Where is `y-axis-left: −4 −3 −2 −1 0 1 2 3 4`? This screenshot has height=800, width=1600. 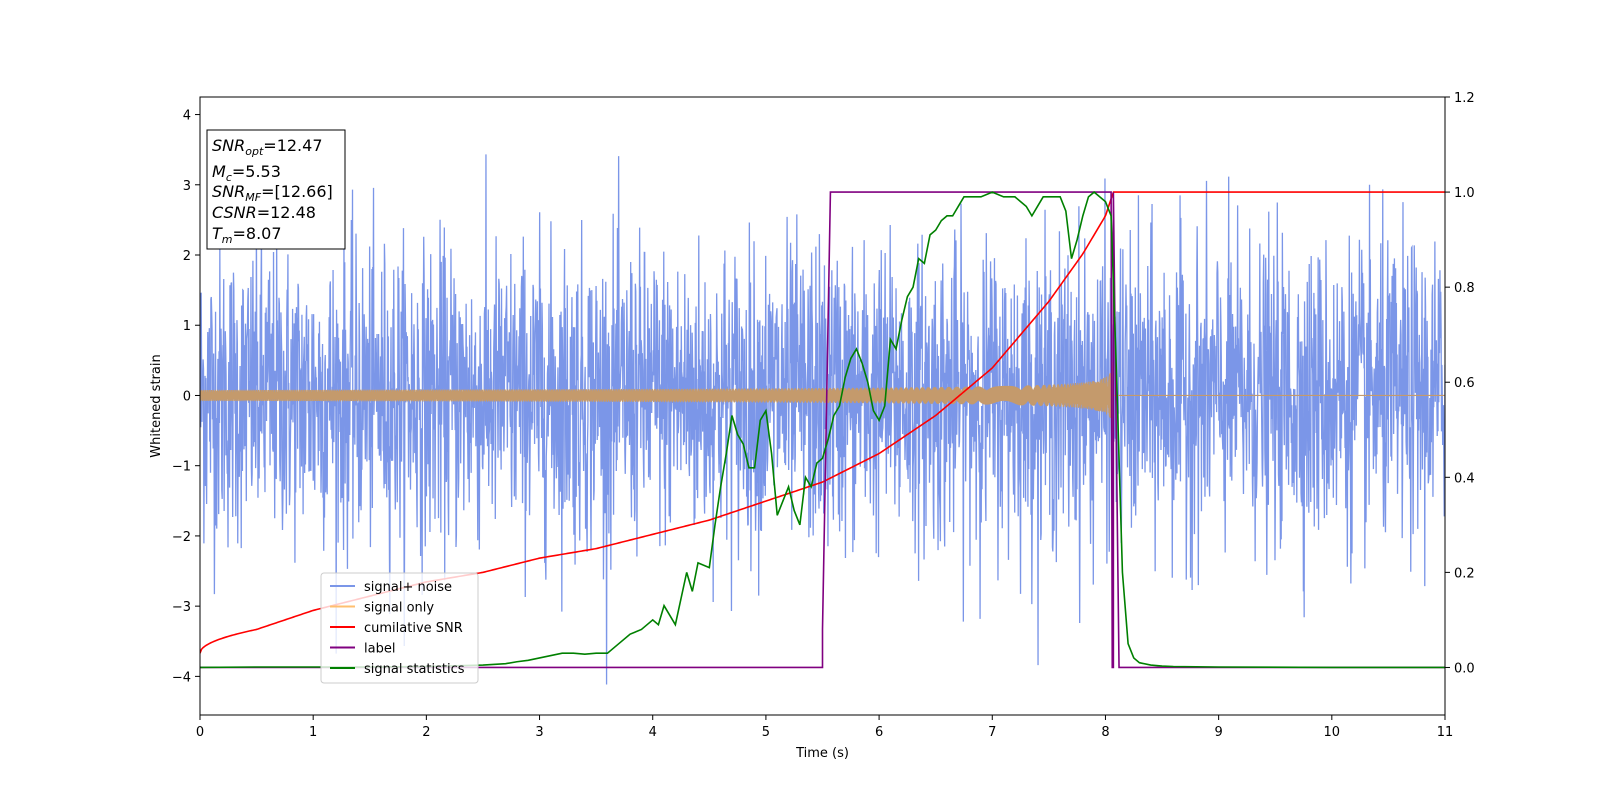 y-axis-left: −4 −3 −2 −1 0 1 2 3 4 is located at coordinates (186, 397).